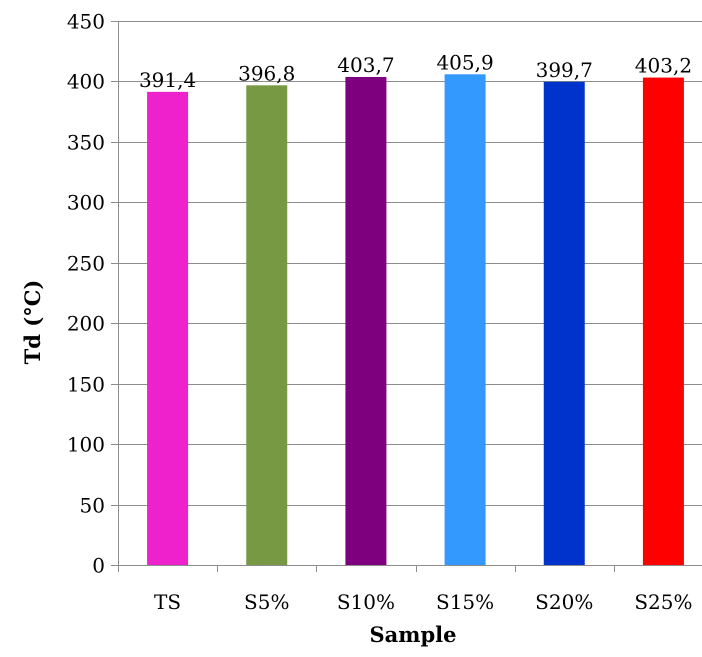 The width and height of the screenshot is (702, 657). Describe the element at coordinates (167, 80) in the screenshot. I see `data-label: 391,4` at that location.